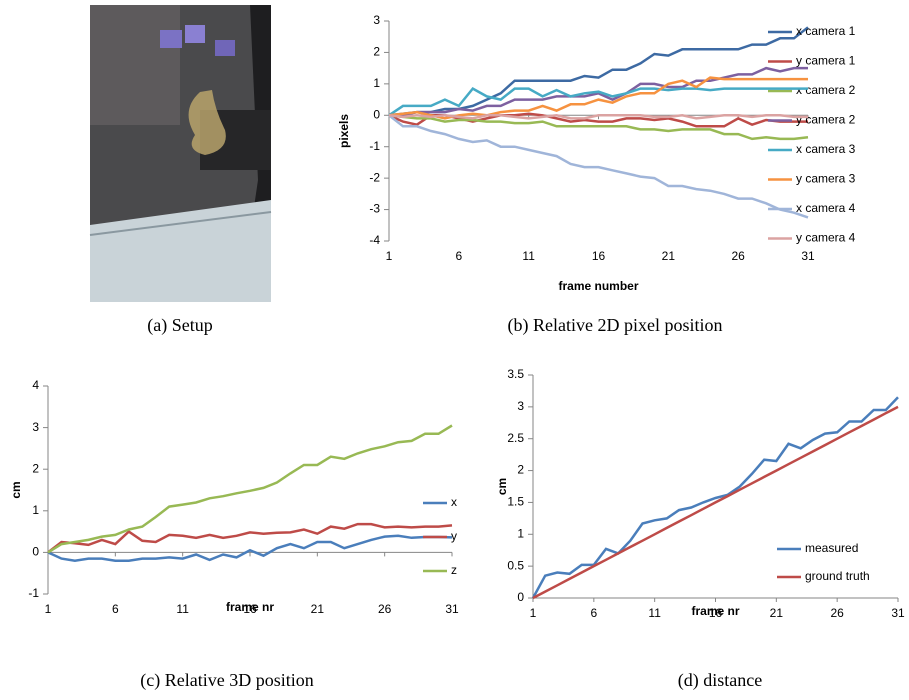 Image resolution: width=909 pixels, height=700 pixels. What do you see at coordinates (454, 536) in the screenshot?
I see `legend-label: y` at bounding box center [454, 536].